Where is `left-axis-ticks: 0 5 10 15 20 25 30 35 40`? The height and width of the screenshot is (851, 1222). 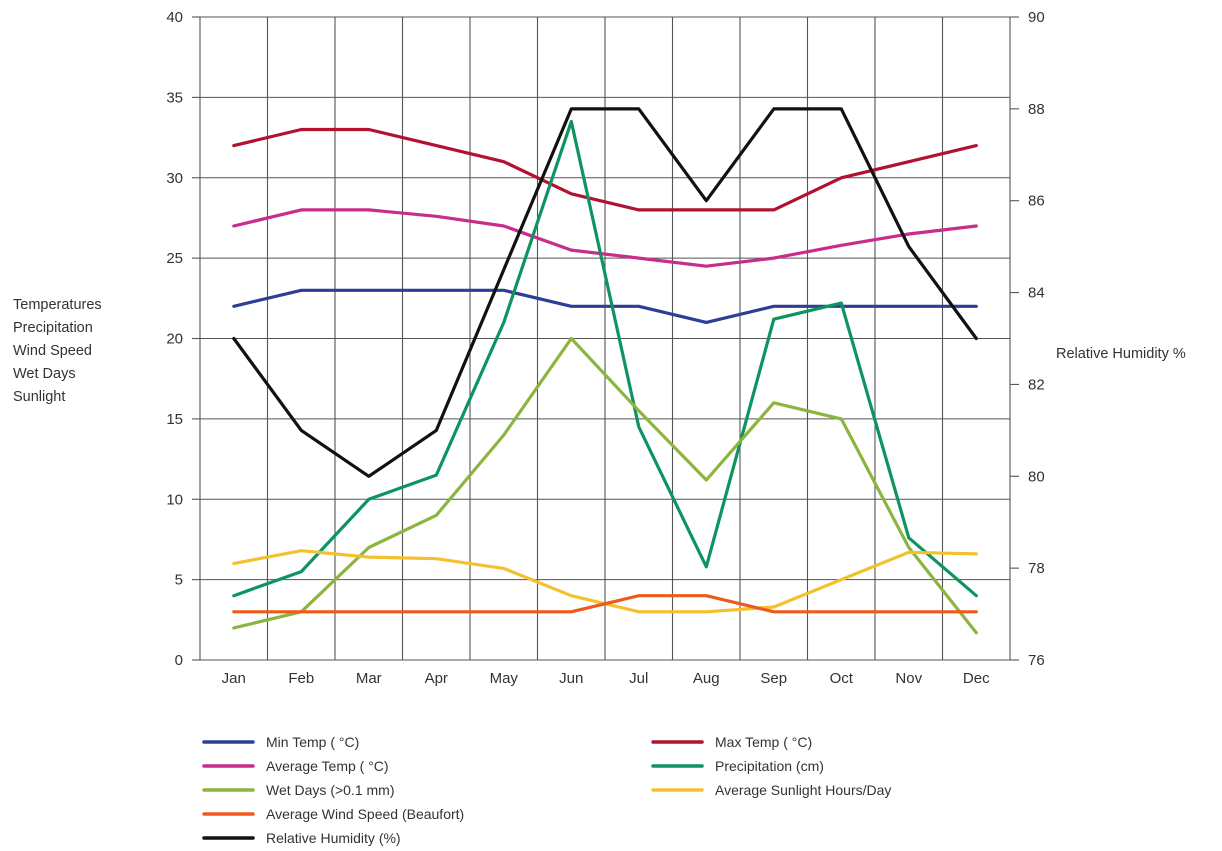
left-axis-ticks: 0 5 10 15 20 25 30 35 40 is located at coordinates (183, 339).